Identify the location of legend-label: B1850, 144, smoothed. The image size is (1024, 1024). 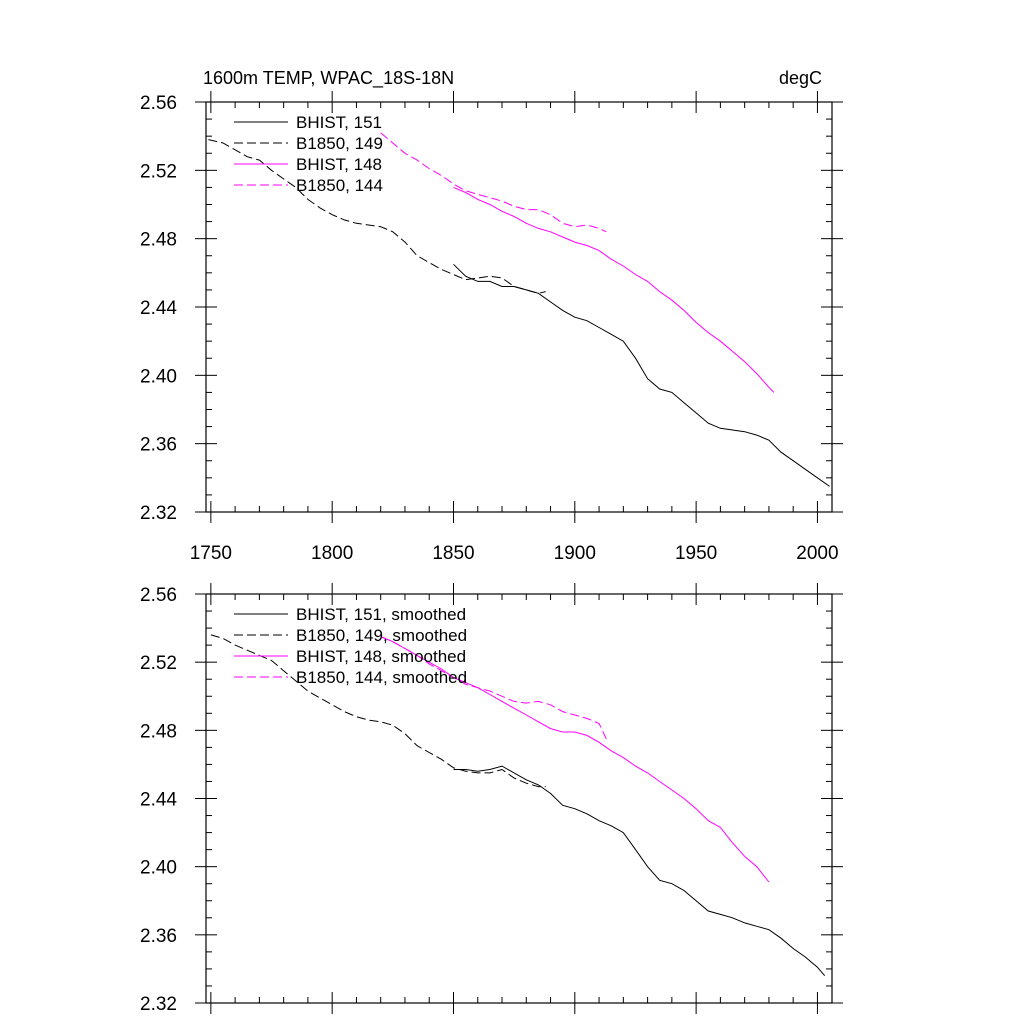
(381, 677).